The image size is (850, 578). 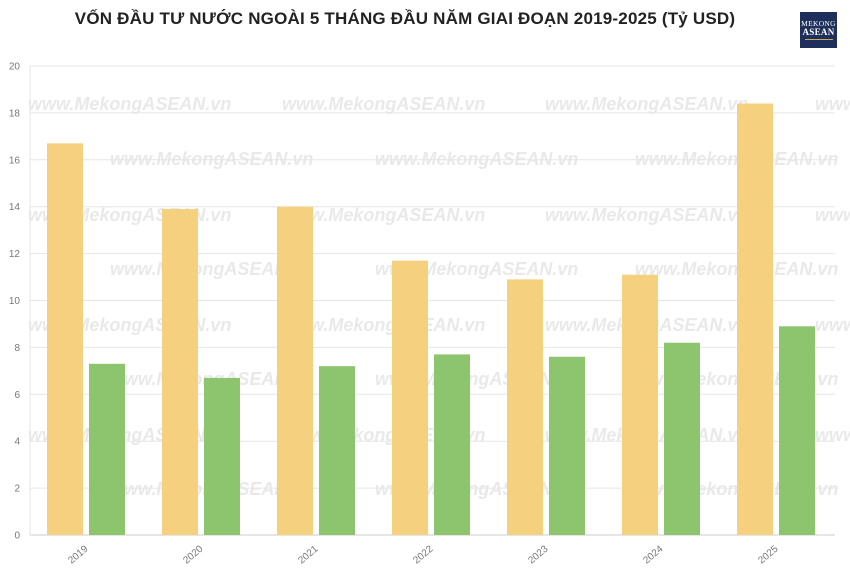 I want to click on bar-series-1-2024, so click(x=640, y=404).